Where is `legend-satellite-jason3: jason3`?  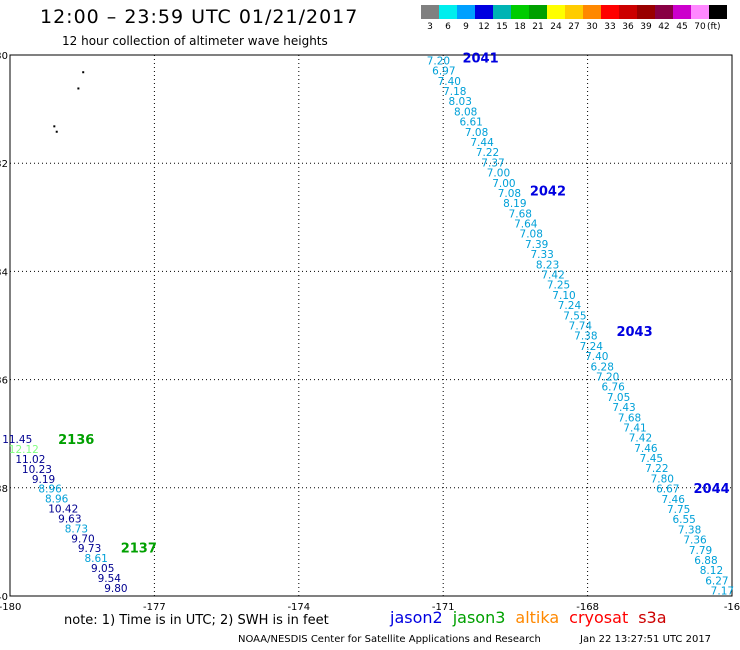 legend-satellite-jason3: jason3 is located at coordinates (479, 617).